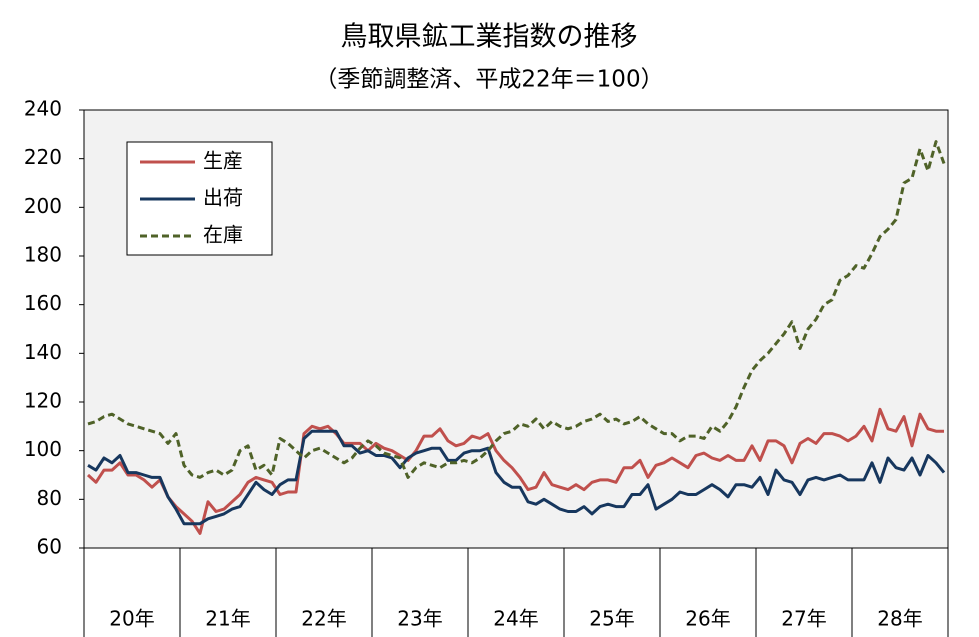 The width and height of the screenshot is (979, 637). Describe the element at coordinates (227, 619) in the screenshot. I see `x-tick-label: 21年` at that location.